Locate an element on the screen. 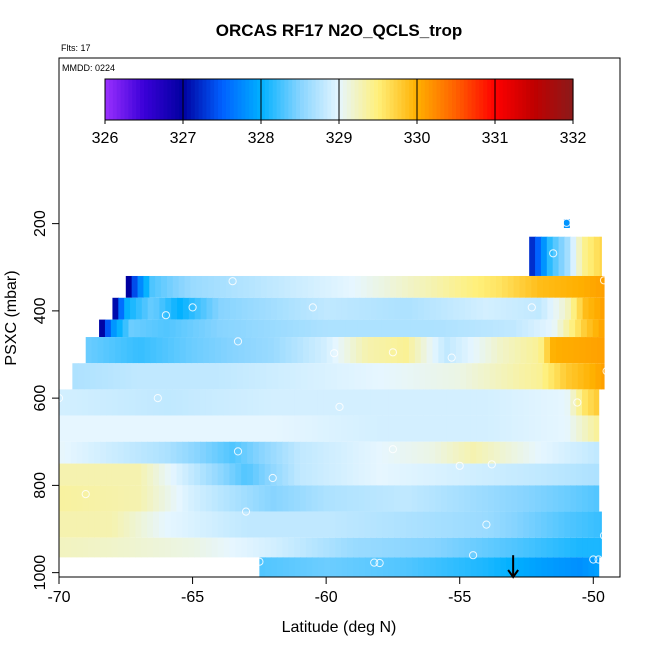  y-tick-label: 200 is located at coordinates (40, 223).